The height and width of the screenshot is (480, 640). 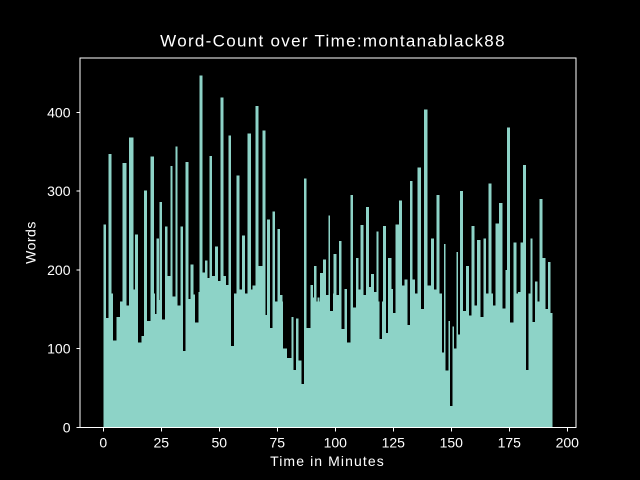 I want to click on svg-text: 300, so click(x=59, y=191).